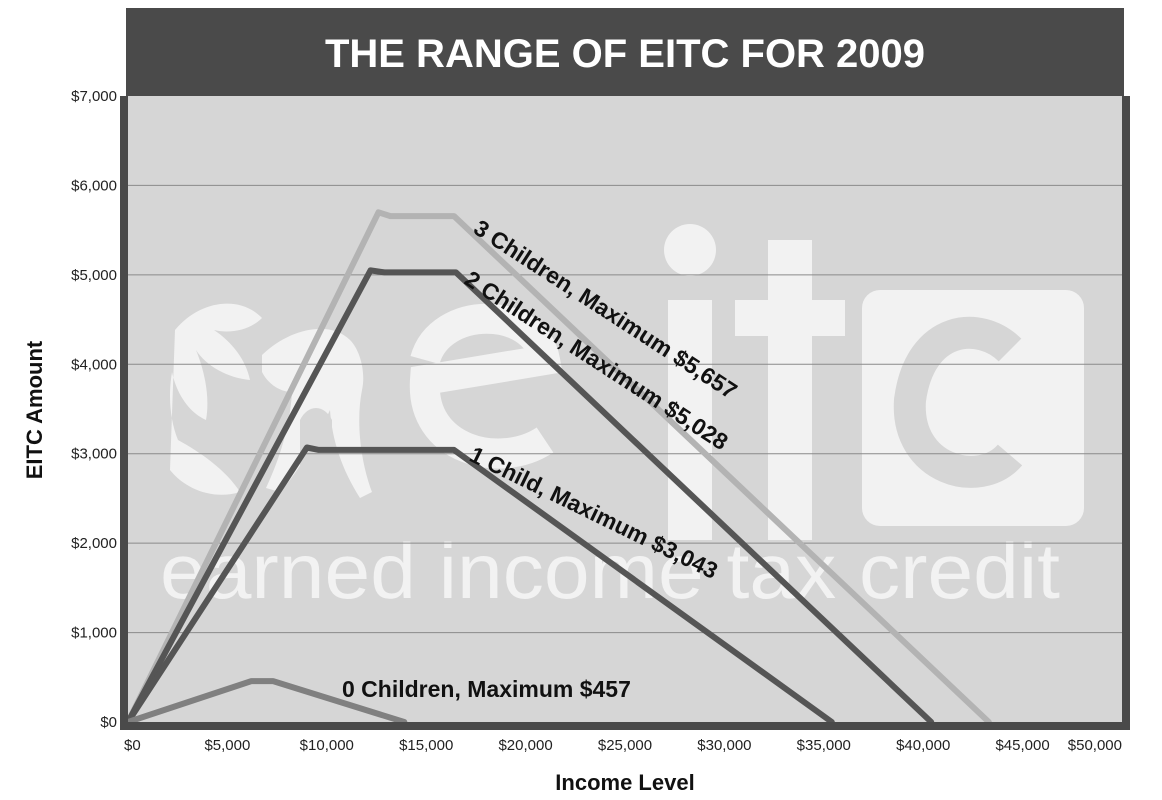  What do you see at coordinates (108, 722) in the screenshot?
I see `y-tick-label: $0` at bounding box center [108, 722].